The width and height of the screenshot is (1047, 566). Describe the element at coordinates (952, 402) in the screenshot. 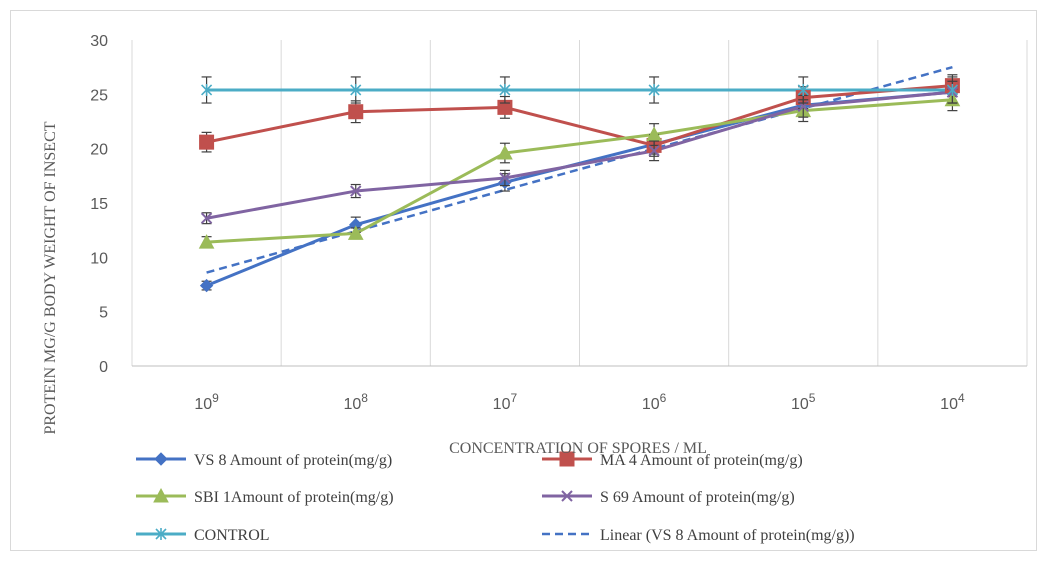

I see `x-tick-label: 10⁴` at that location.